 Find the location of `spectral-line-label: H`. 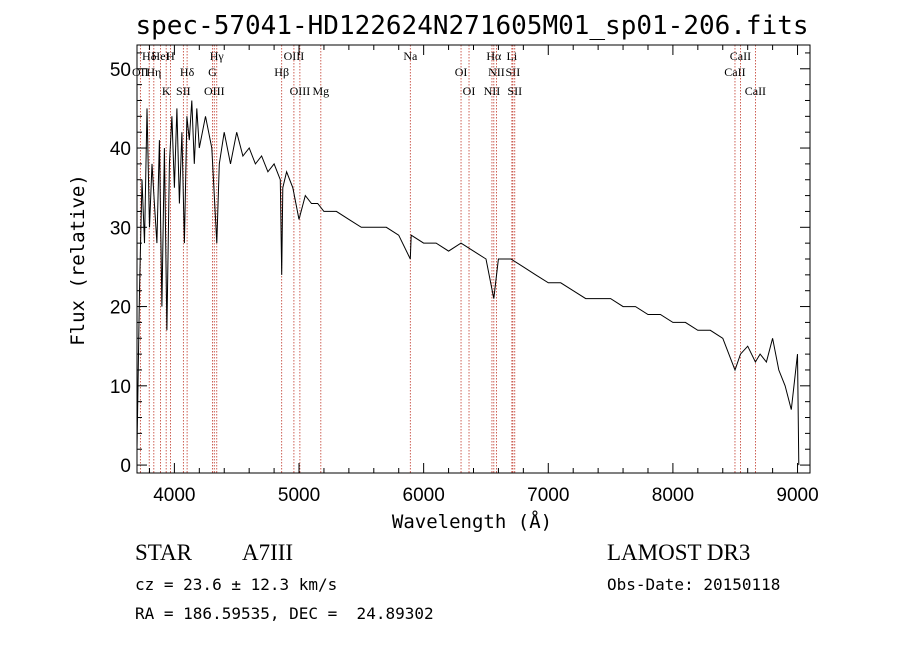

spectral-line-label: H is located at coordinates (170, 56).